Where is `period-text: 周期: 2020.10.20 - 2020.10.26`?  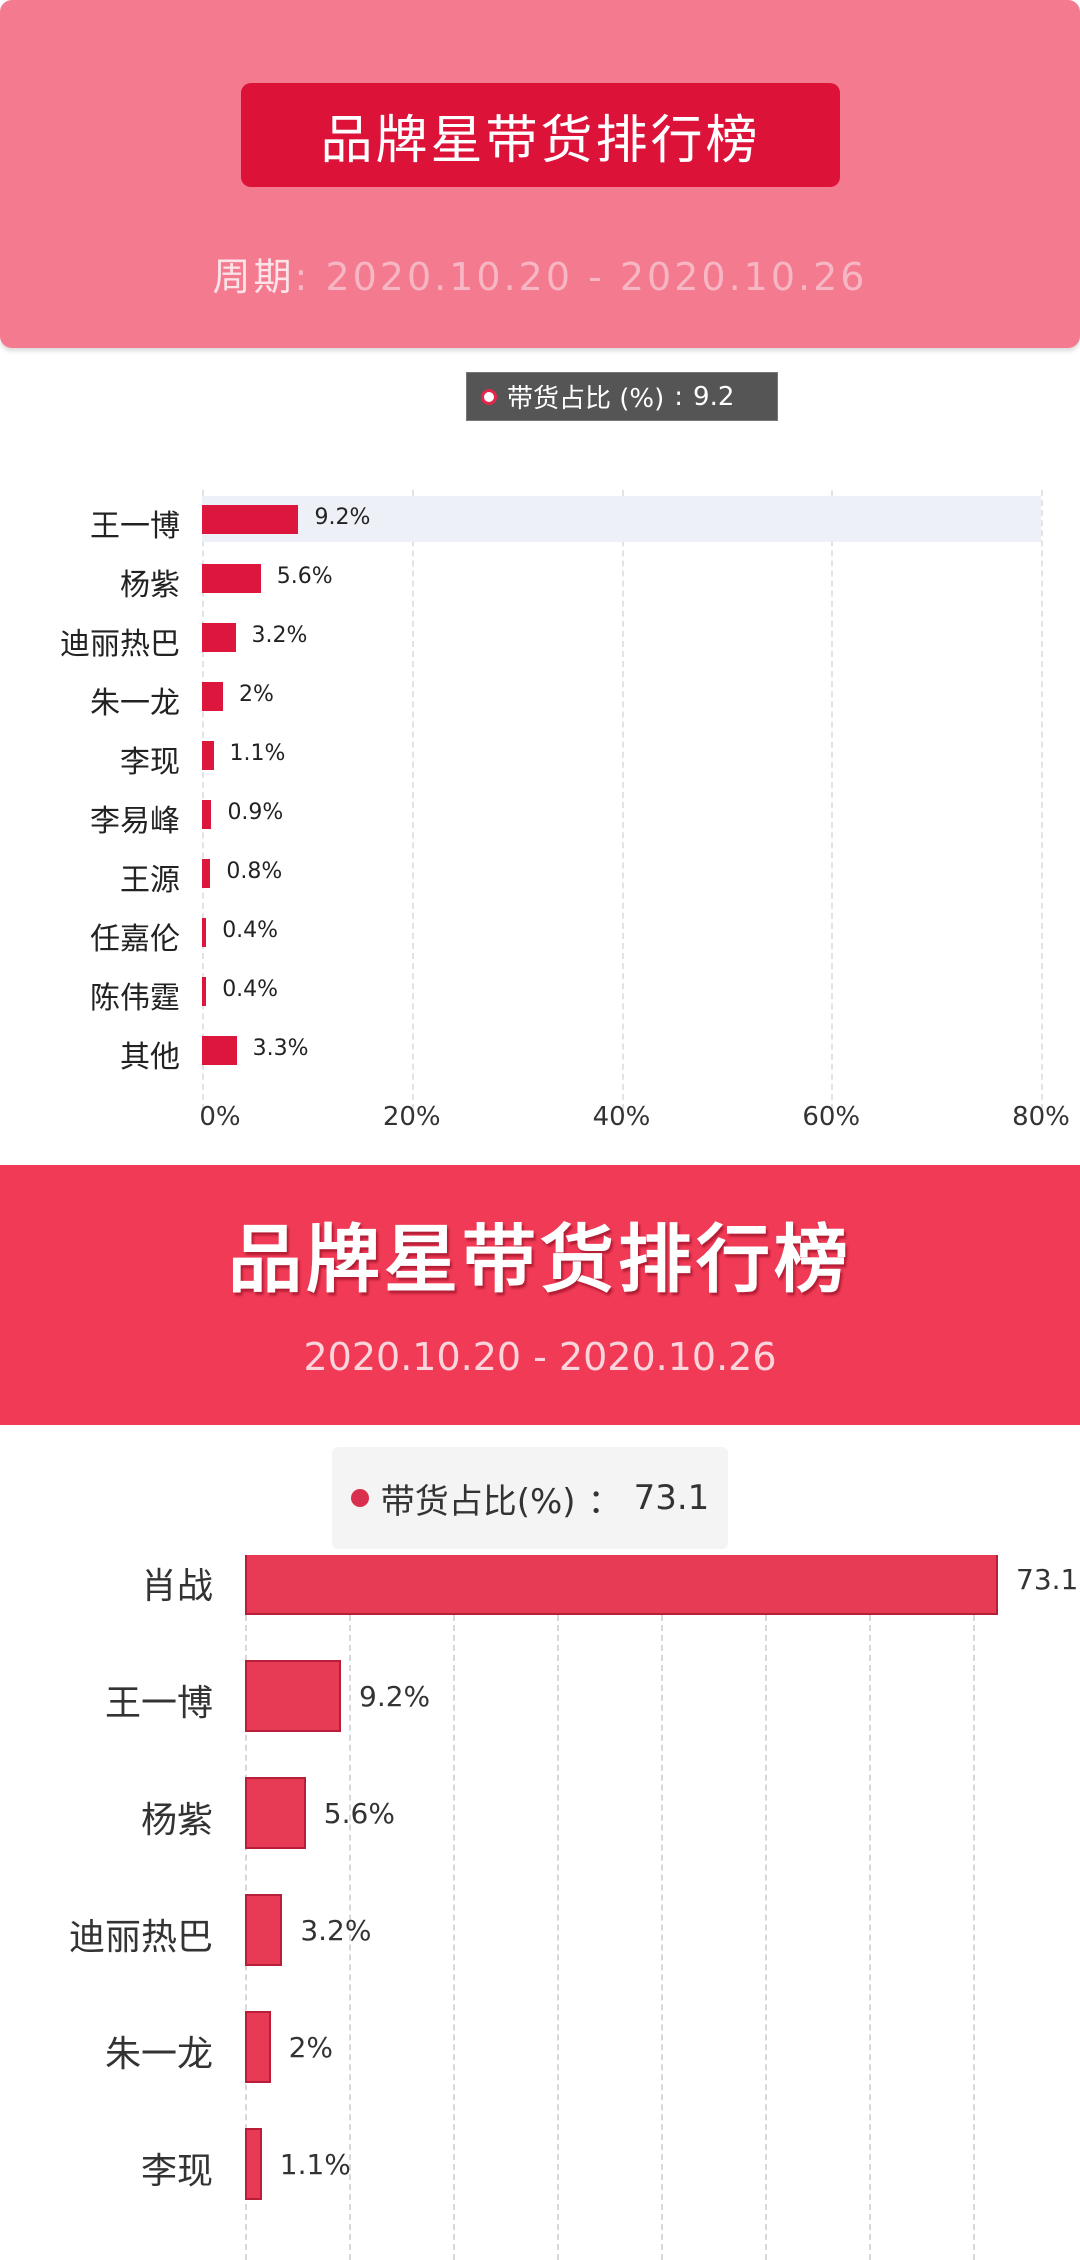 period-text: 周期: 2020.10.20 - 2020.10.26 is located at coordinates (540, 273).